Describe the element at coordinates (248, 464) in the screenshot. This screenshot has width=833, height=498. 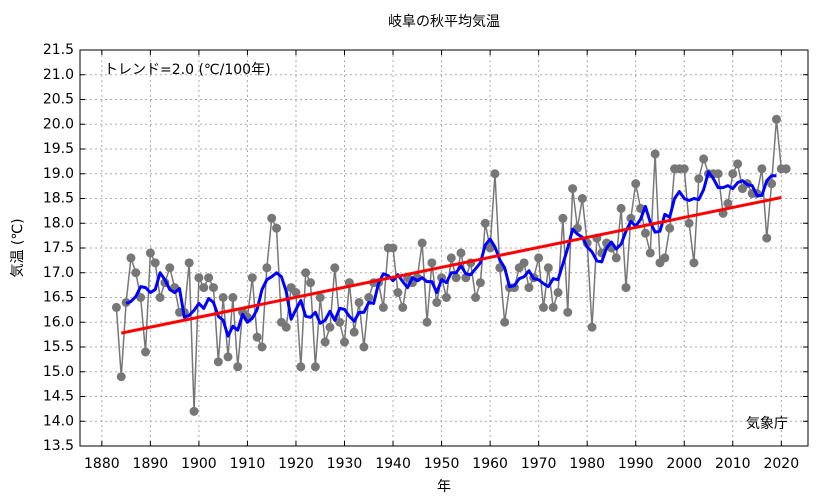
I see `x-tick-label: 1910` at that location.